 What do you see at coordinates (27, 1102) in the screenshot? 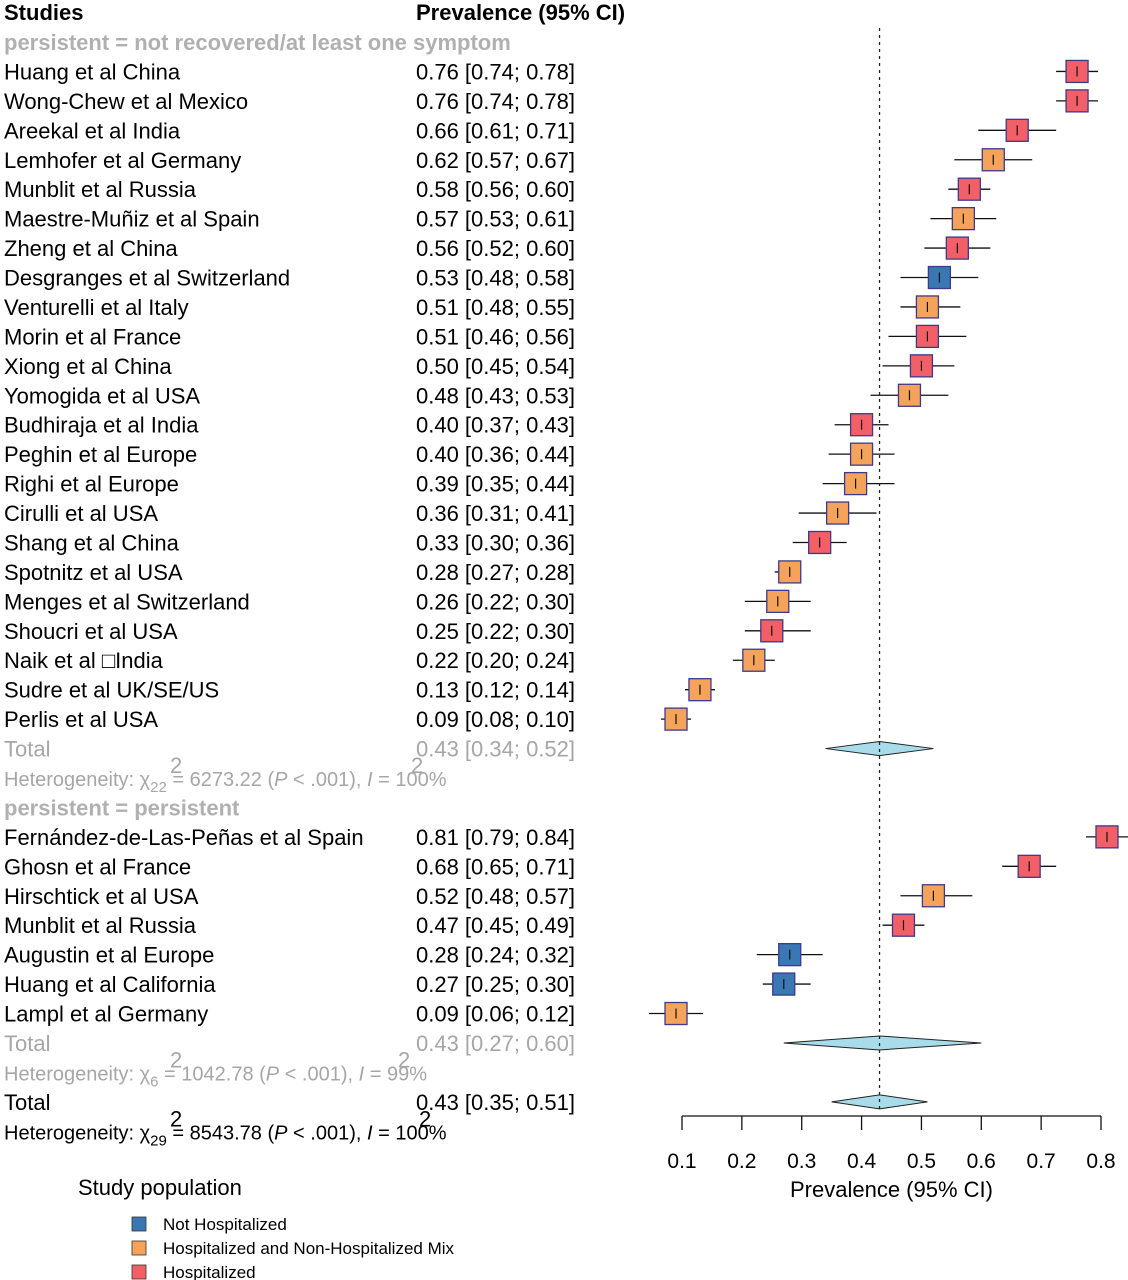
I see `overall-total-label: Total` at bounding box center [27, 1102].